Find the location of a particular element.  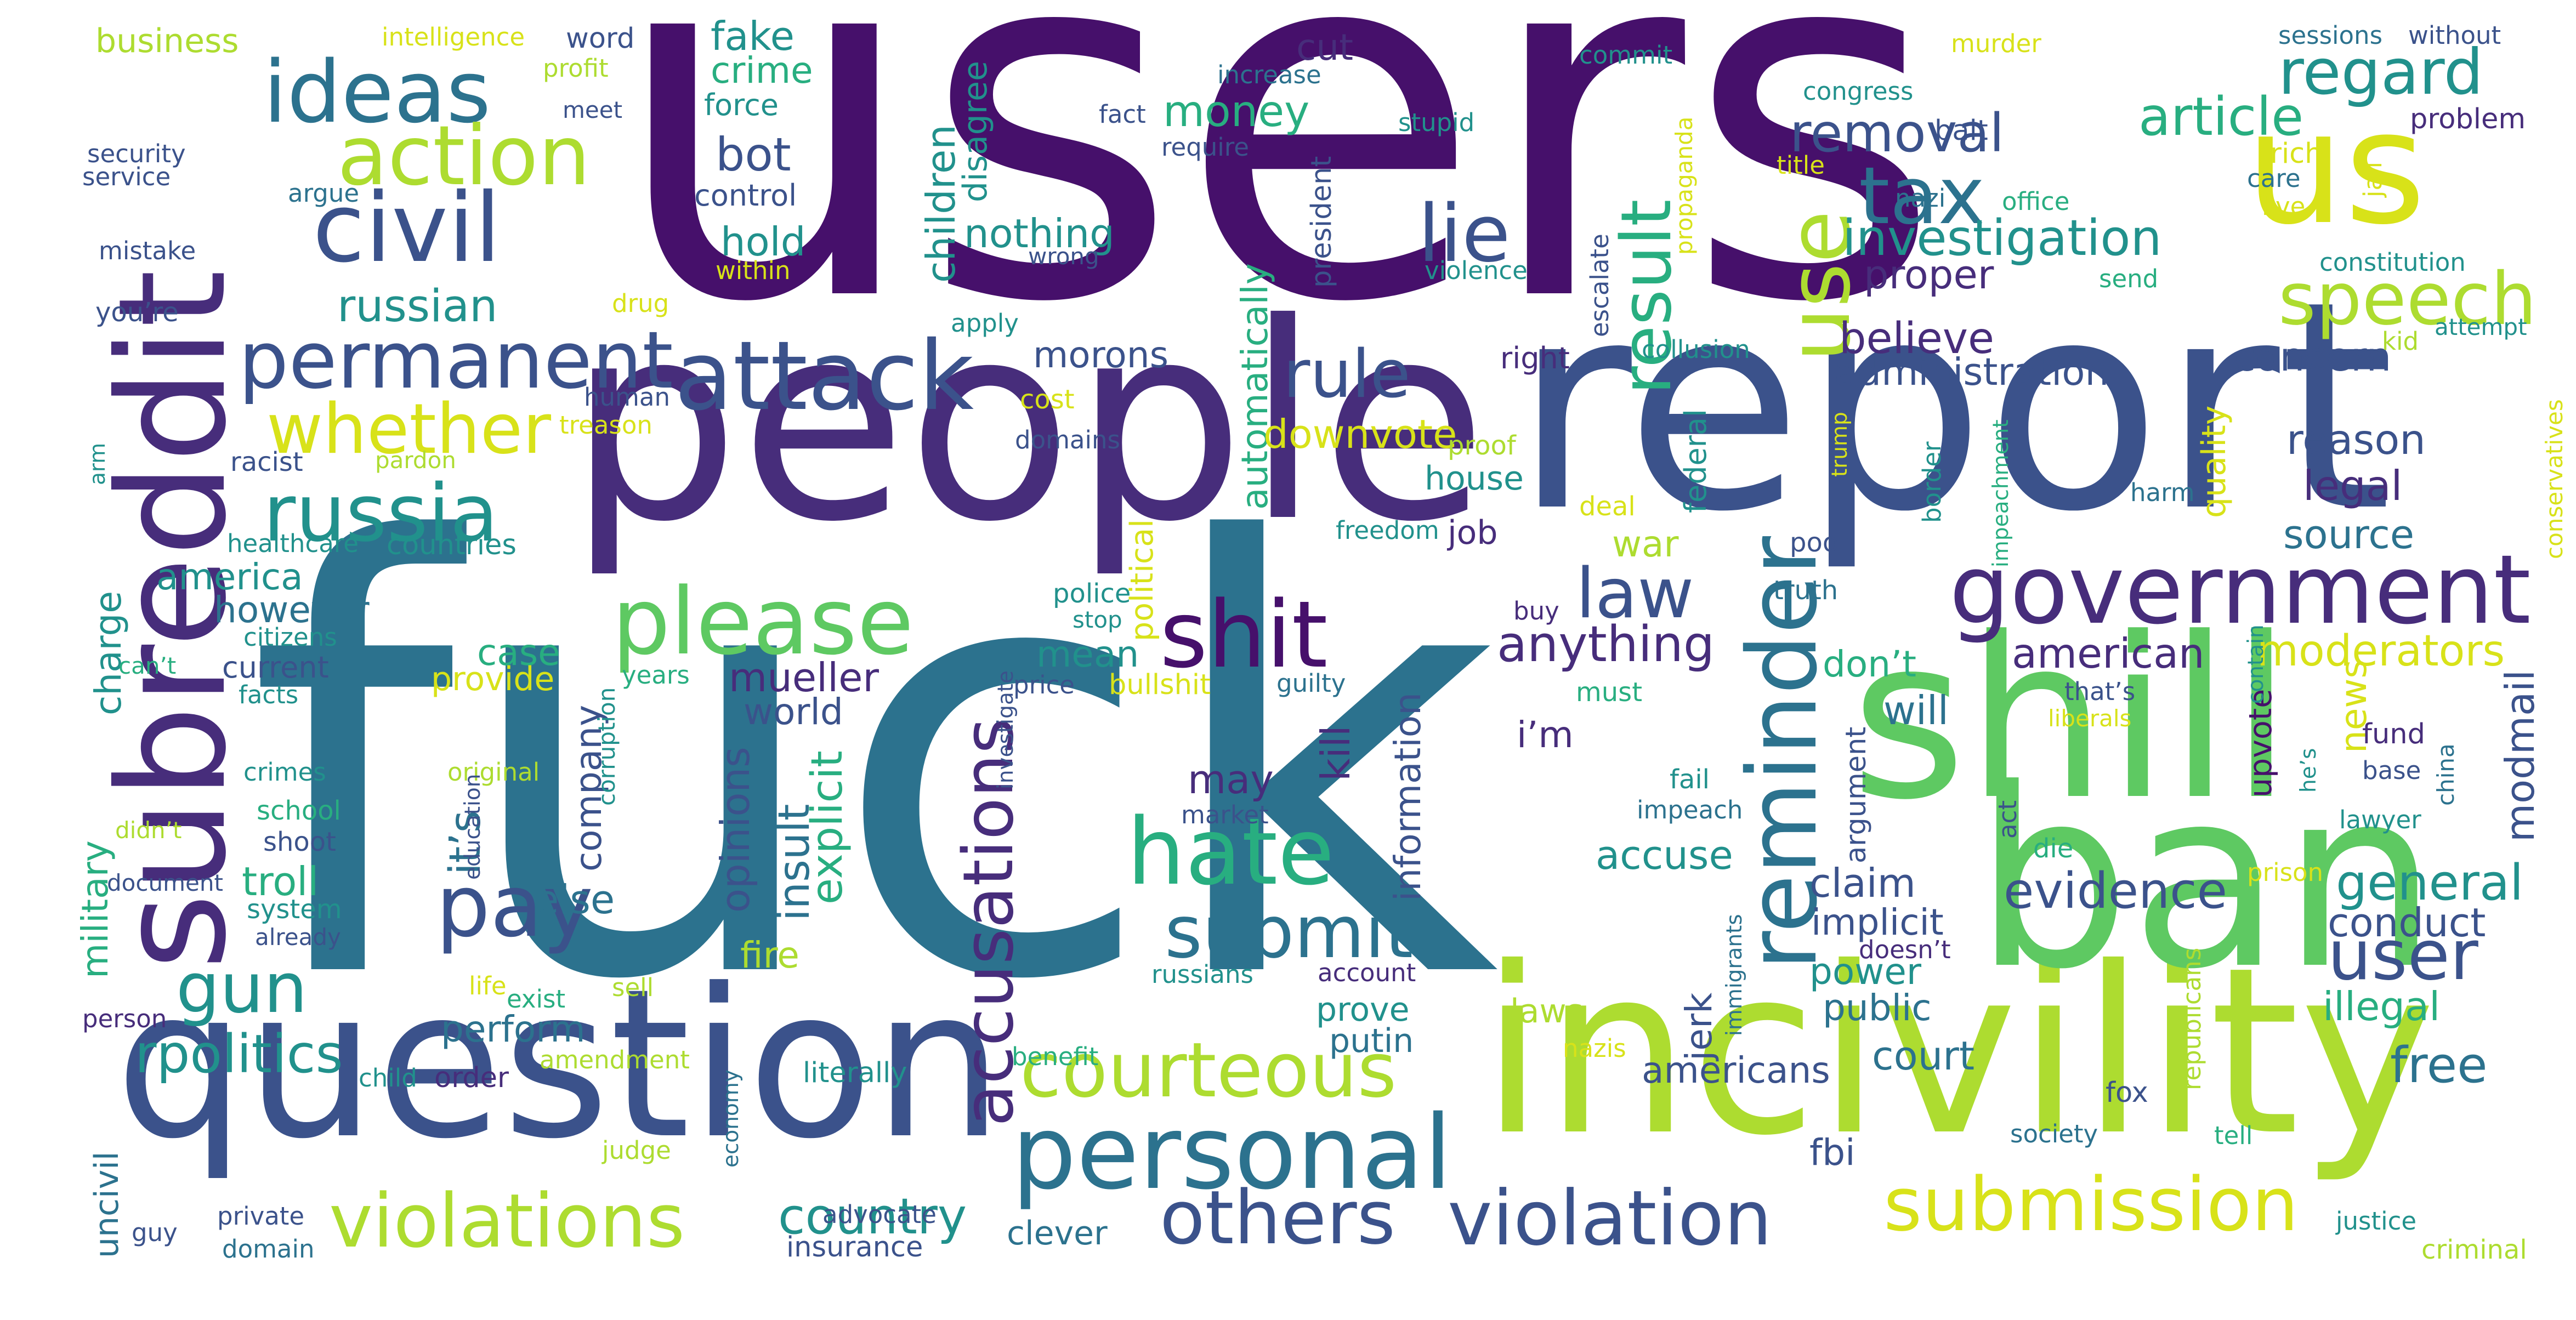

word-speech: speech is located at coordinates (2407, 299).